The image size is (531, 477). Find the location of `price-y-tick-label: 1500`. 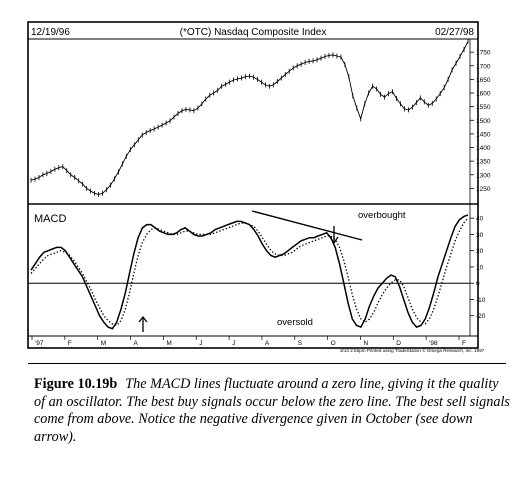

price-y-tick-label: 1500 is located at coordinates (483, 121).